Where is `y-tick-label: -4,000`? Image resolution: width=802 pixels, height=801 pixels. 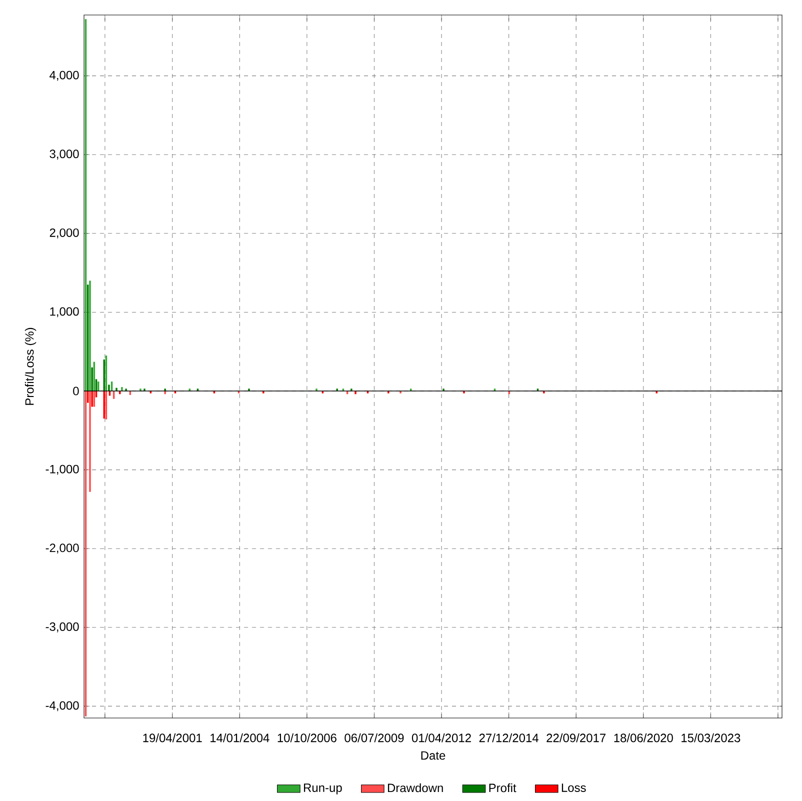 y-tick-label: -4,000 is located at coordinates (62, 706).